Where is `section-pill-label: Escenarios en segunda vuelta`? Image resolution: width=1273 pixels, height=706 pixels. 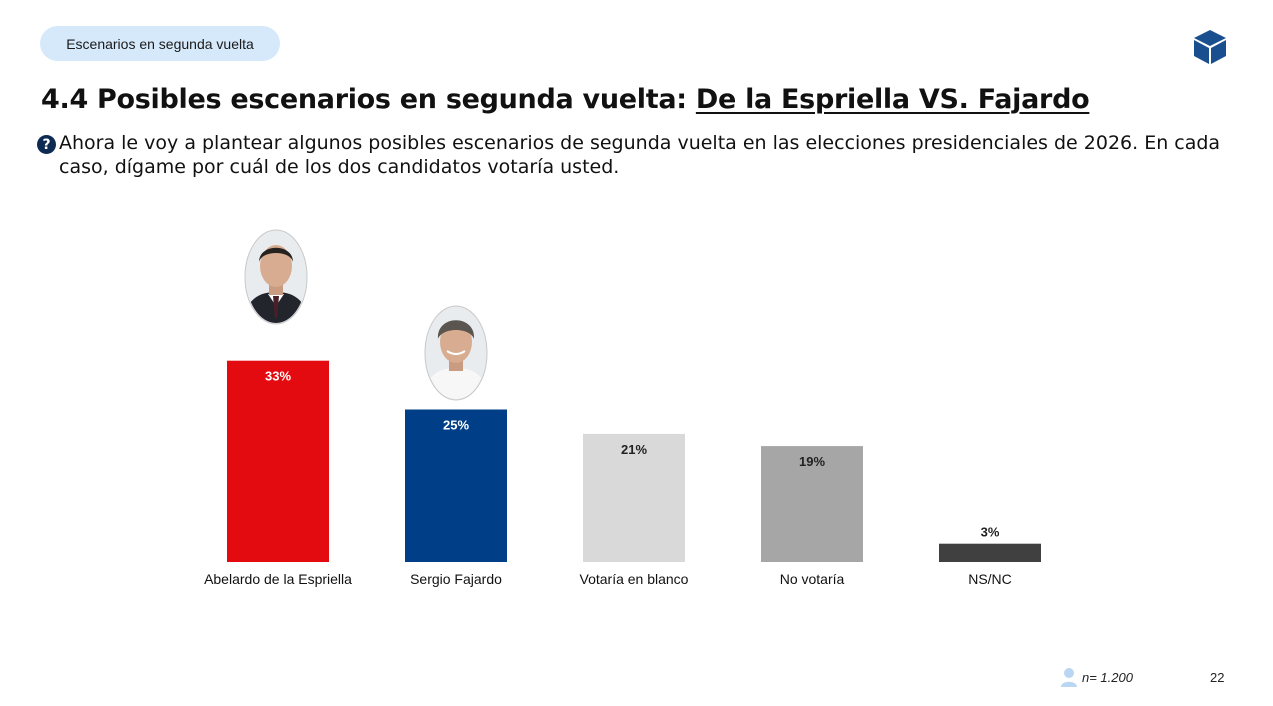 section-pill-label: Escenarios en segunda vuelta is located at coordinates (160, 43).